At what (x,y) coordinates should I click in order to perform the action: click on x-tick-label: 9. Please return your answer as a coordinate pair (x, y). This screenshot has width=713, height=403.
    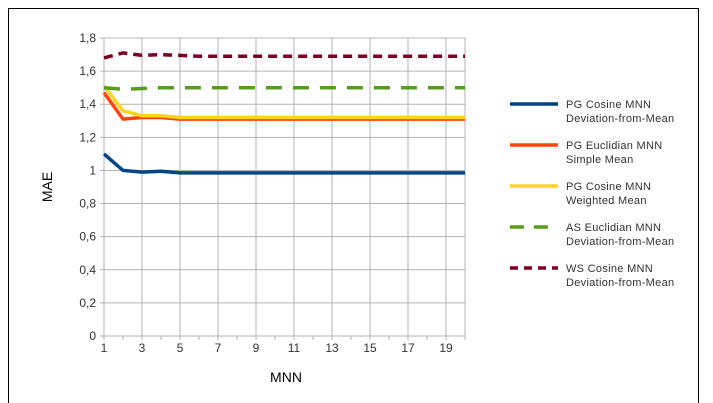
    Looking at the image, I should click on (256, 348).